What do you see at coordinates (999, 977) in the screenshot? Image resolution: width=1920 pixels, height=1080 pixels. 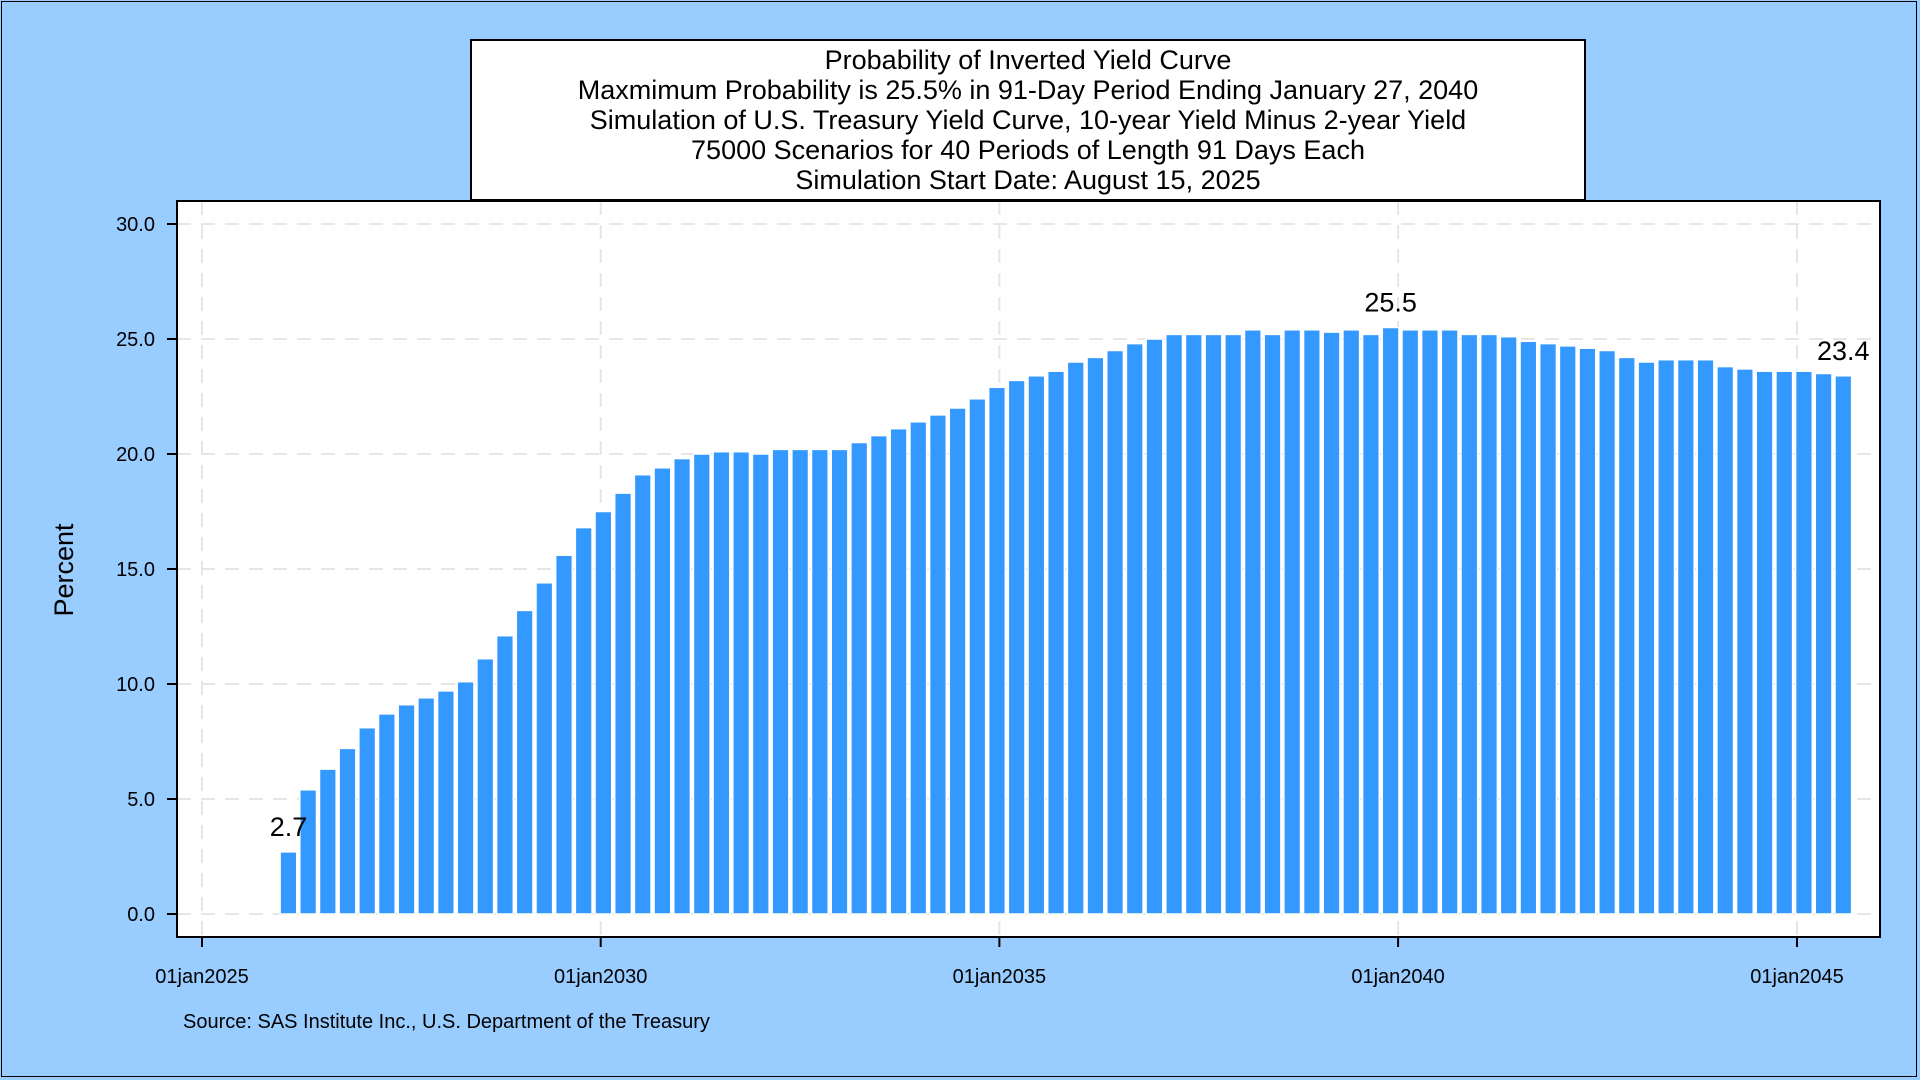 I see `x-tick-label: 01jan2035` at bounding box center [999, 977].